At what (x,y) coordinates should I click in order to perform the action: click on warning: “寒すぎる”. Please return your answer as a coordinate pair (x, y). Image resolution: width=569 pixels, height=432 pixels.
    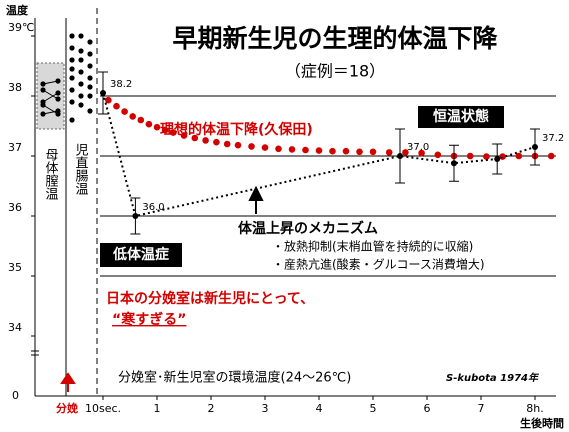
    Looking at the image, I should click on (149, 319).